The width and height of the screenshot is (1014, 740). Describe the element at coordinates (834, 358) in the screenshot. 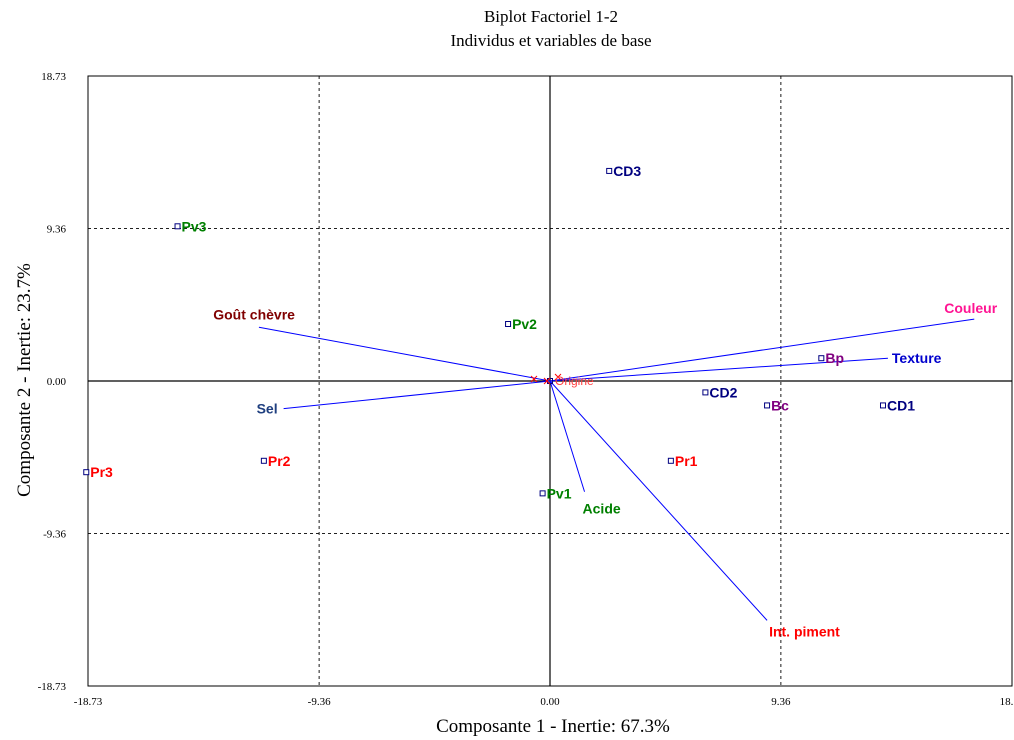

I see `data-point-label: Bp` at that location.